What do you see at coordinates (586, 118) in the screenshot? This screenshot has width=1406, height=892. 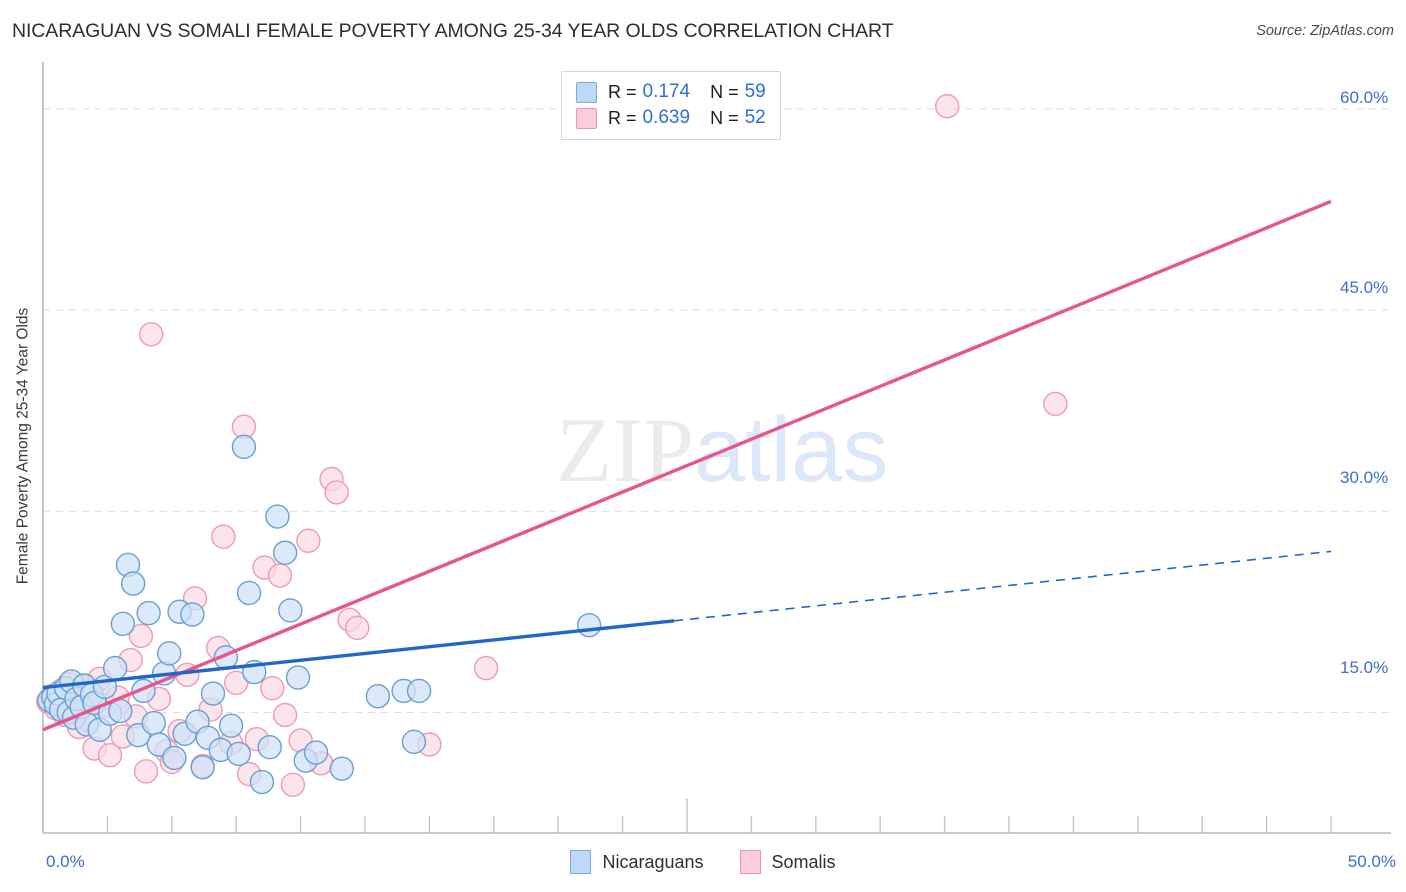 I see `legend-swatch-pink-icon` at bounding box center [586, 118].